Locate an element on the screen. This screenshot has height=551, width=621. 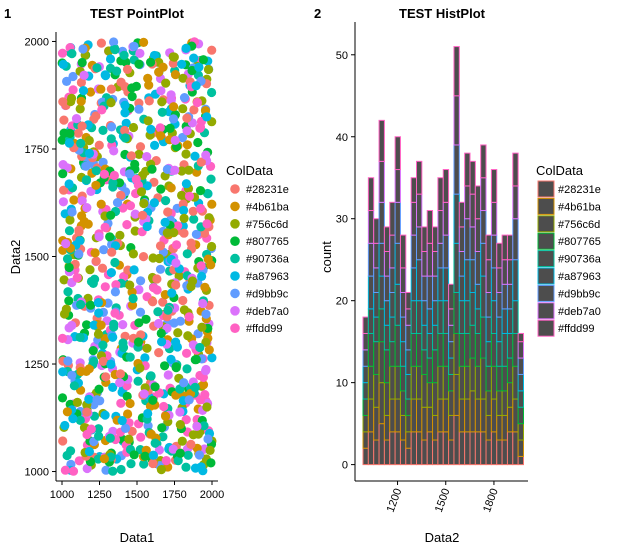
point-plot-y-tick-label: 2000 is located at coordinates (37, 42).